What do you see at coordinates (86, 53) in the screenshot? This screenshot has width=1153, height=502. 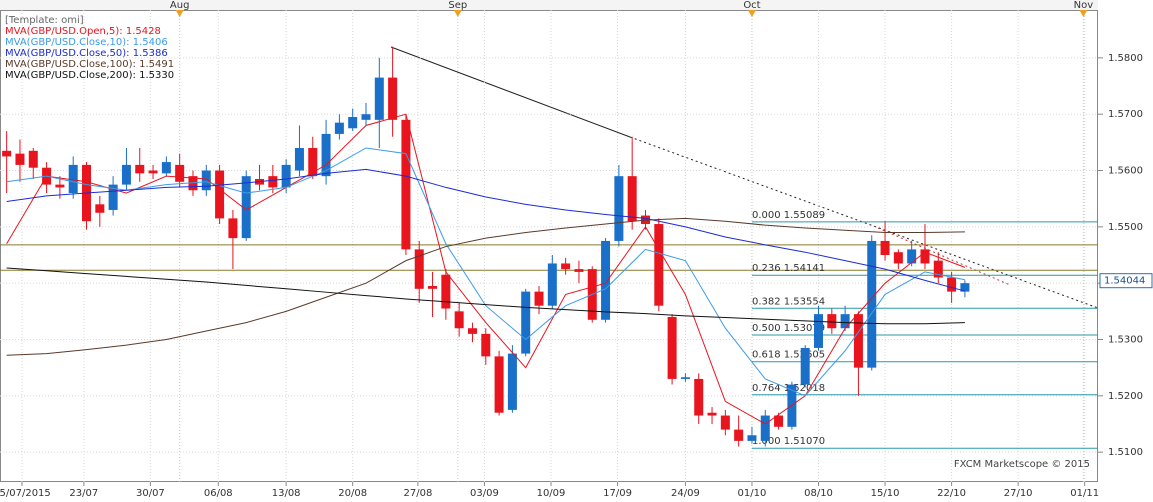 I see `legend-entry: MVA(GBP/USD.Close,50): 1.5386` at bounding box center [86, 53].